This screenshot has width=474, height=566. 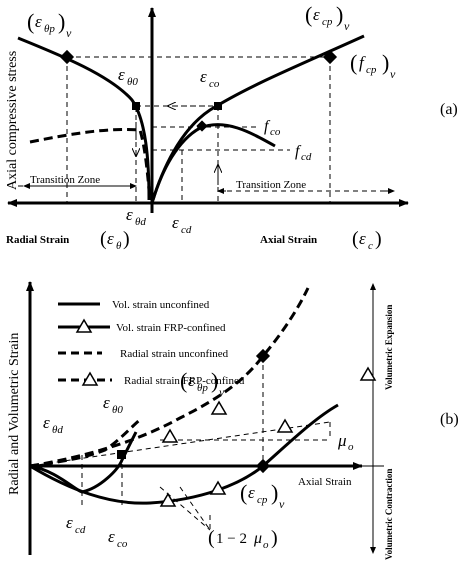 What do you see at coordinates (115, 240) in the screenshot?
I see `a-label-eps-theta: ( ε θ )` at bounding box center [115, 240].